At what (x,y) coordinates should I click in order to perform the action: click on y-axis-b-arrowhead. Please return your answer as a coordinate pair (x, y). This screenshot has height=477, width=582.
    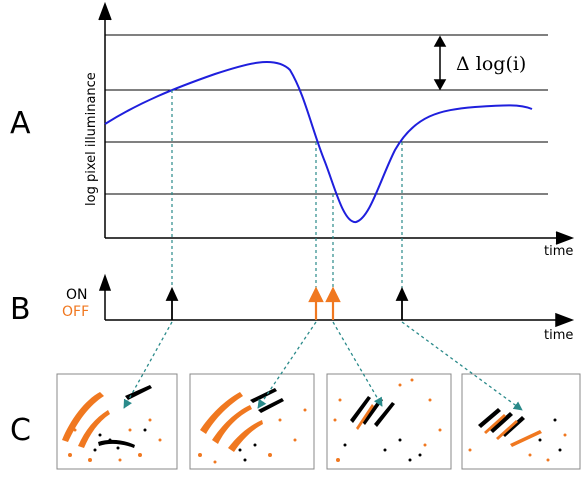
    Looking at the image, I should click on (105, 282).